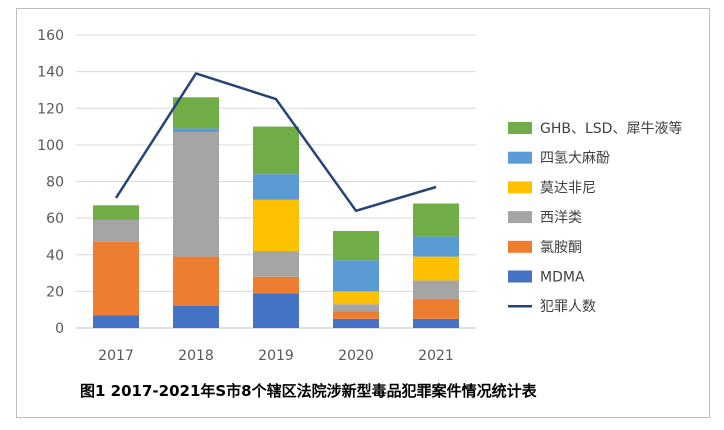 The width and height of the screenshot is (724, 430). Describe the element at coordinates (55, 183) in the screenshot. I see `y-tick-label: 80` at that location.